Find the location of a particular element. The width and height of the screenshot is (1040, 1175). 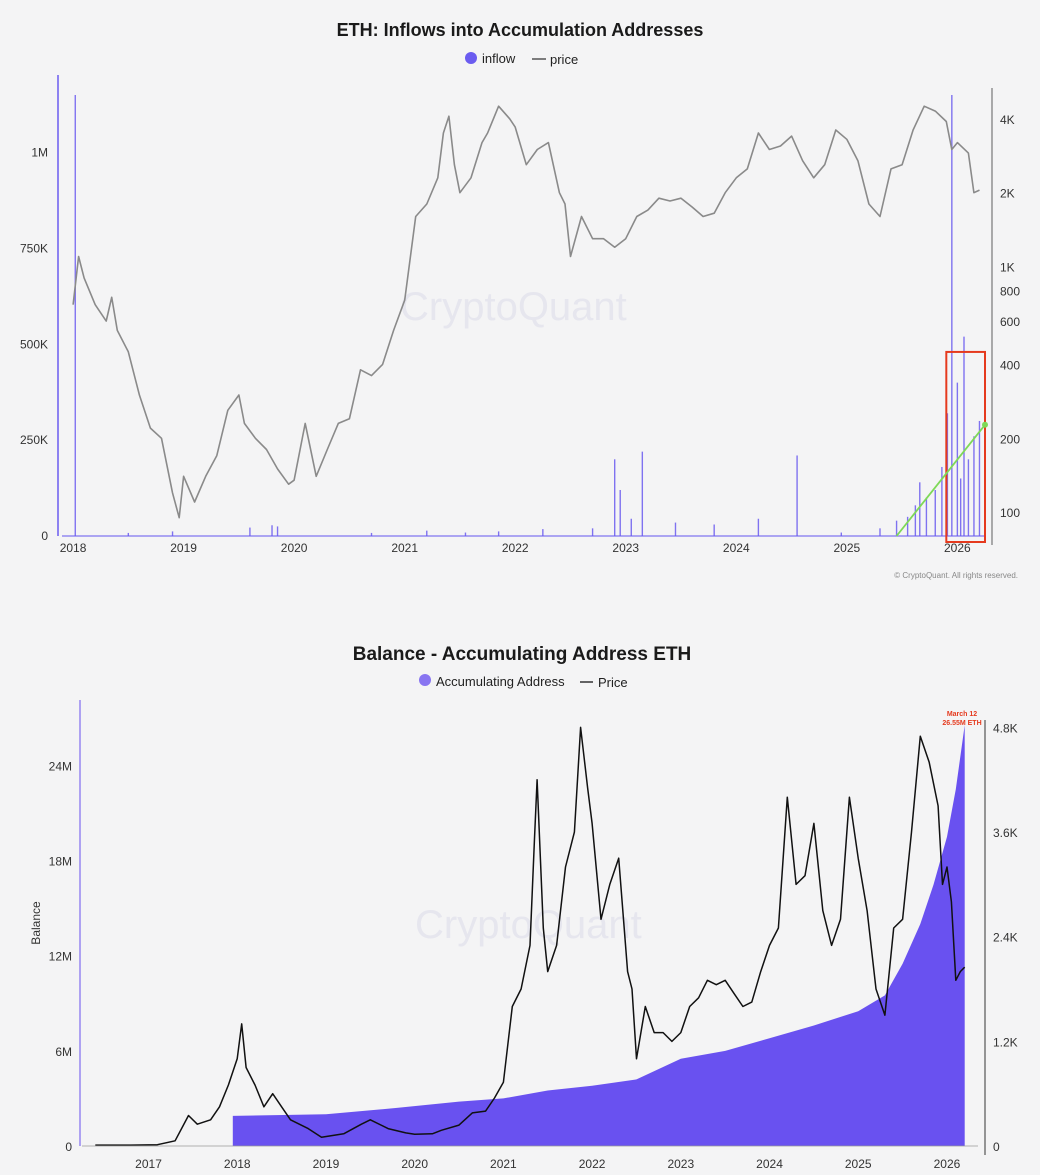

y-left-tick-label: 1M is located at coordinates (39, 153).